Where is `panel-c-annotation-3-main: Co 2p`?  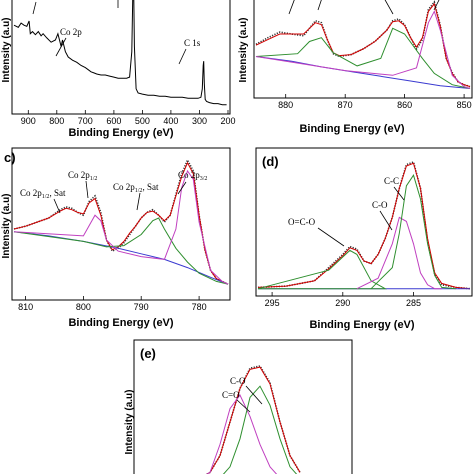 panel-c-annotation-3-main: Co 2p is located at coordinates (124, 187).